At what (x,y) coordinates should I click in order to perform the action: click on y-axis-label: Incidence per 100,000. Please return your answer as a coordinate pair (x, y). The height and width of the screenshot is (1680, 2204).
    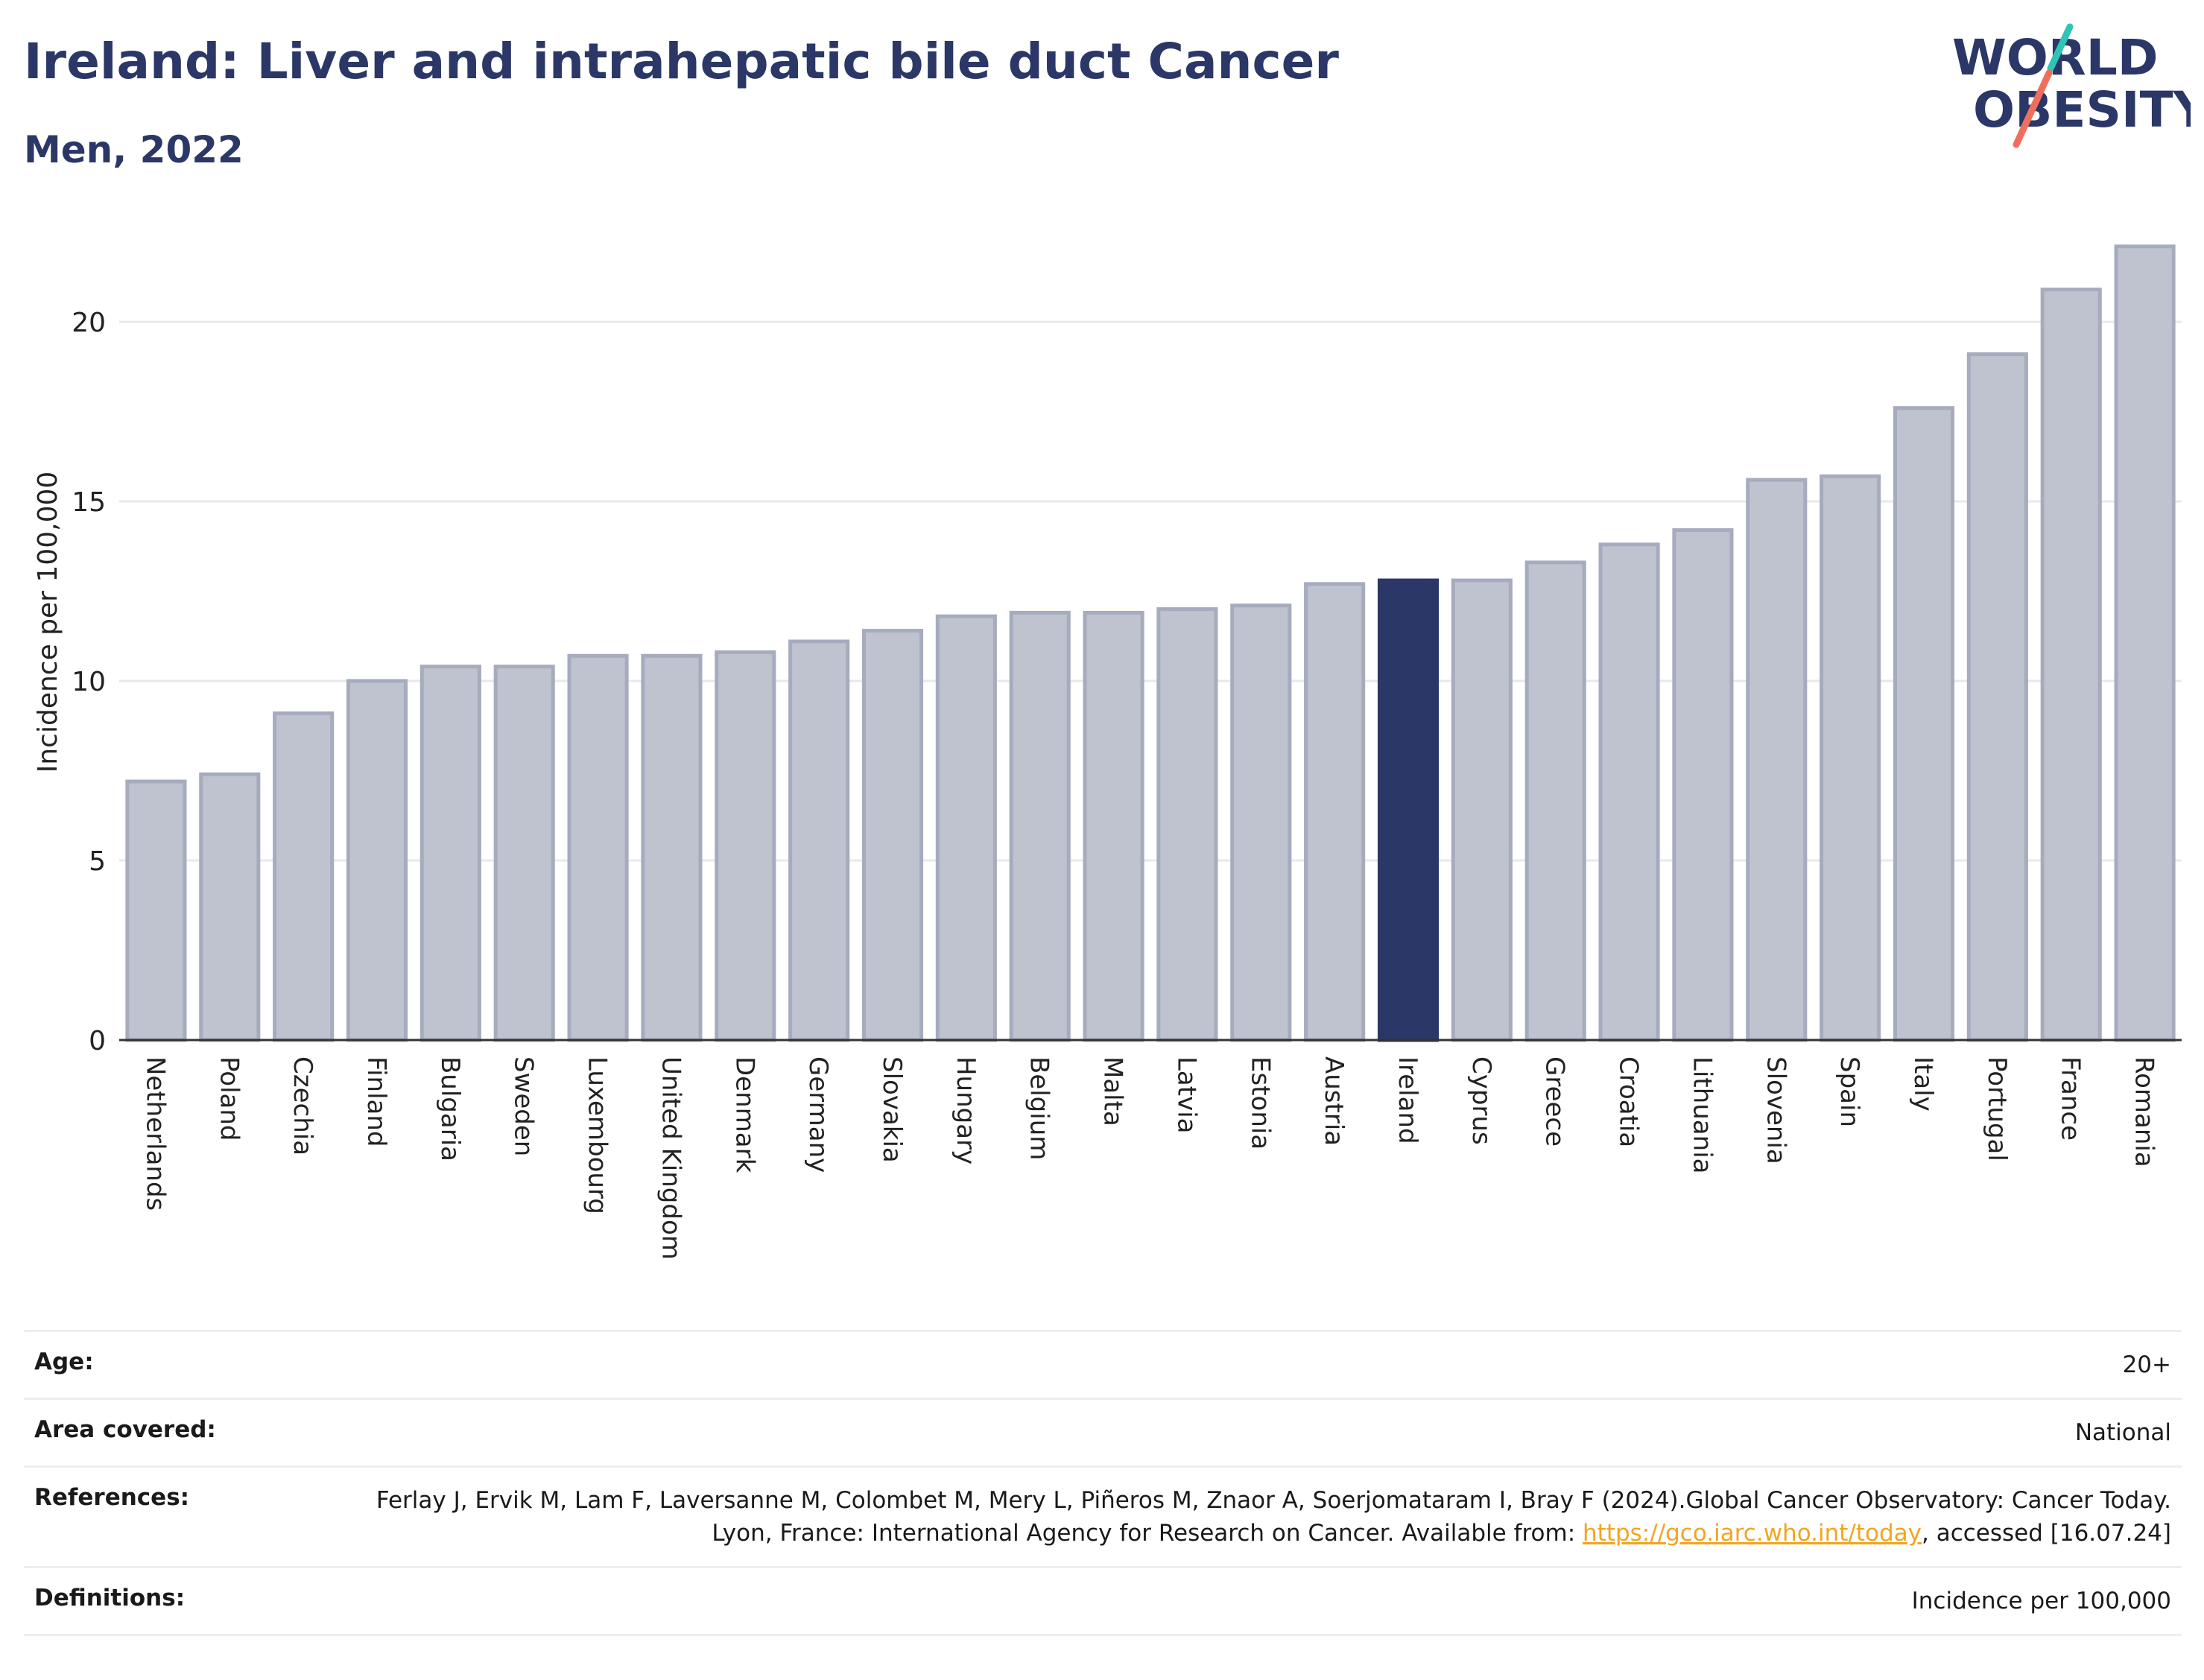
    Looking at the image, I should click on (48, 622).